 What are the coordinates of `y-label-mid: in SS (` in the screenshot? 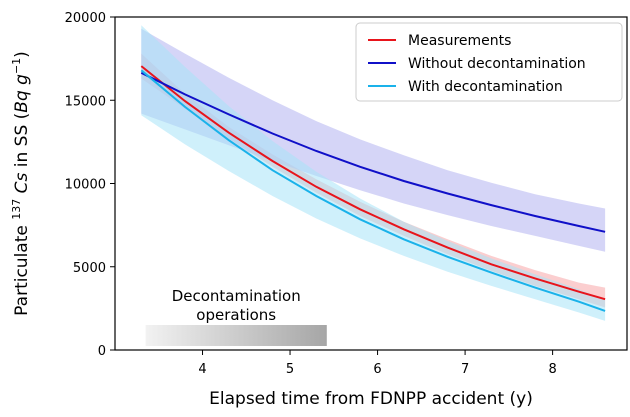 It's located at (22, 143).